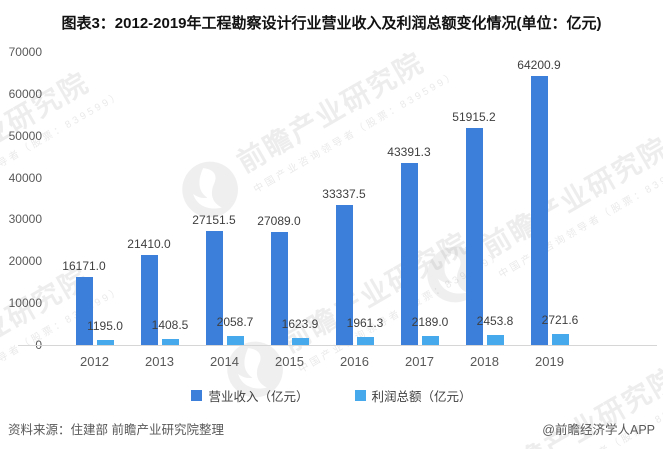 The image size is (663, 449). Describe the element at coordinates (421, 397) in the screenshot. I see `legend-label: 利润总额（亿元）` at that location.